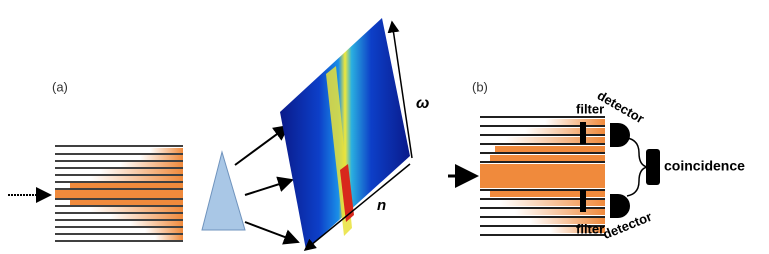 Image resolution: width=769 pixels, height=254 pixels. I want to click on panel-label: (a), so click(60, 86).